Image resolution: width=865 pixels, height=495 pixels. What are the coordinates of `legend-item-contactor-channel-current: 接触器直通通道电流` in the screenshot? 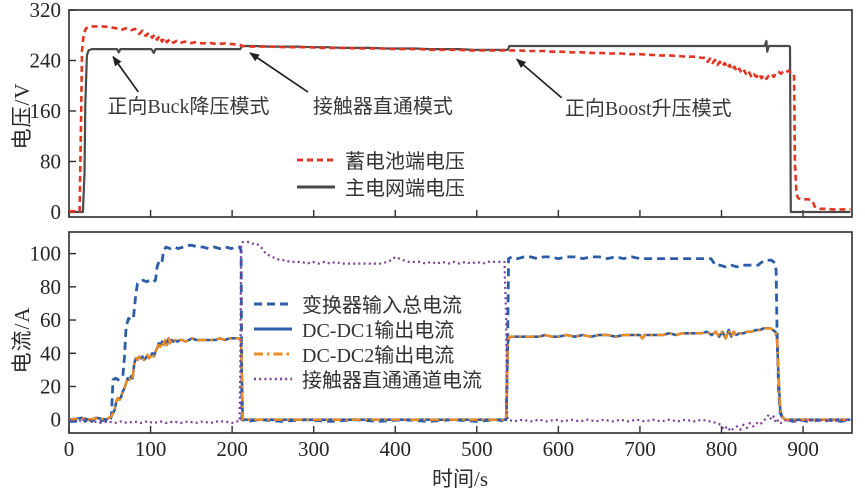 It's located at (367, 379).